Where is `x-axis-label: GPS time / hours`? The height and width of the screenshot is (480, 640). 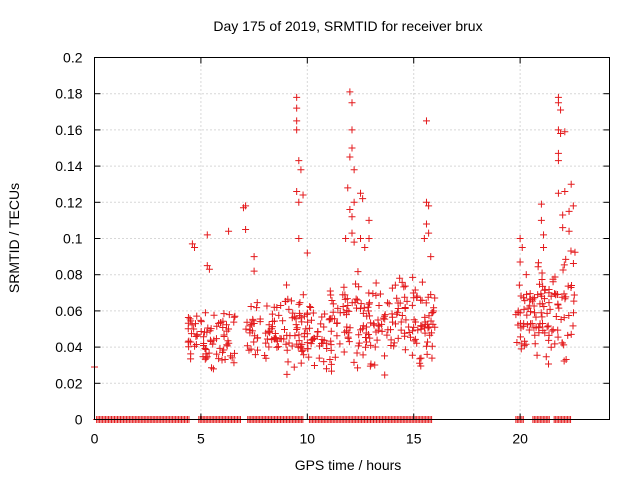 x-axis-label: GPS time / hours is located at coordinates (348, 465).